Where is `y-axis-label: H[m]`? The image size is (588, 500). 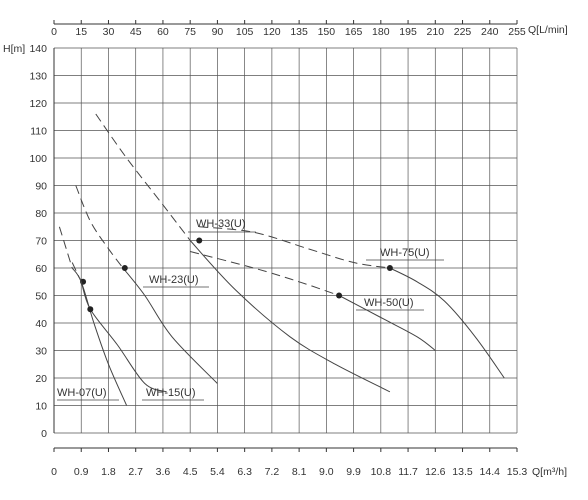
y-axis-label: H[m] is located at coordinates (14, 49).